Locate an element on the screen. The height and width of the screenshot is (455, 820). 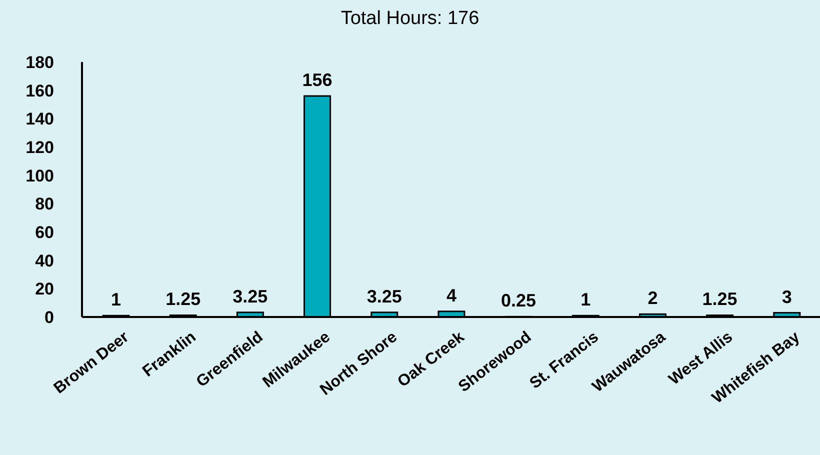
y-tick-label: 180 is located at coordinates (40, 62).